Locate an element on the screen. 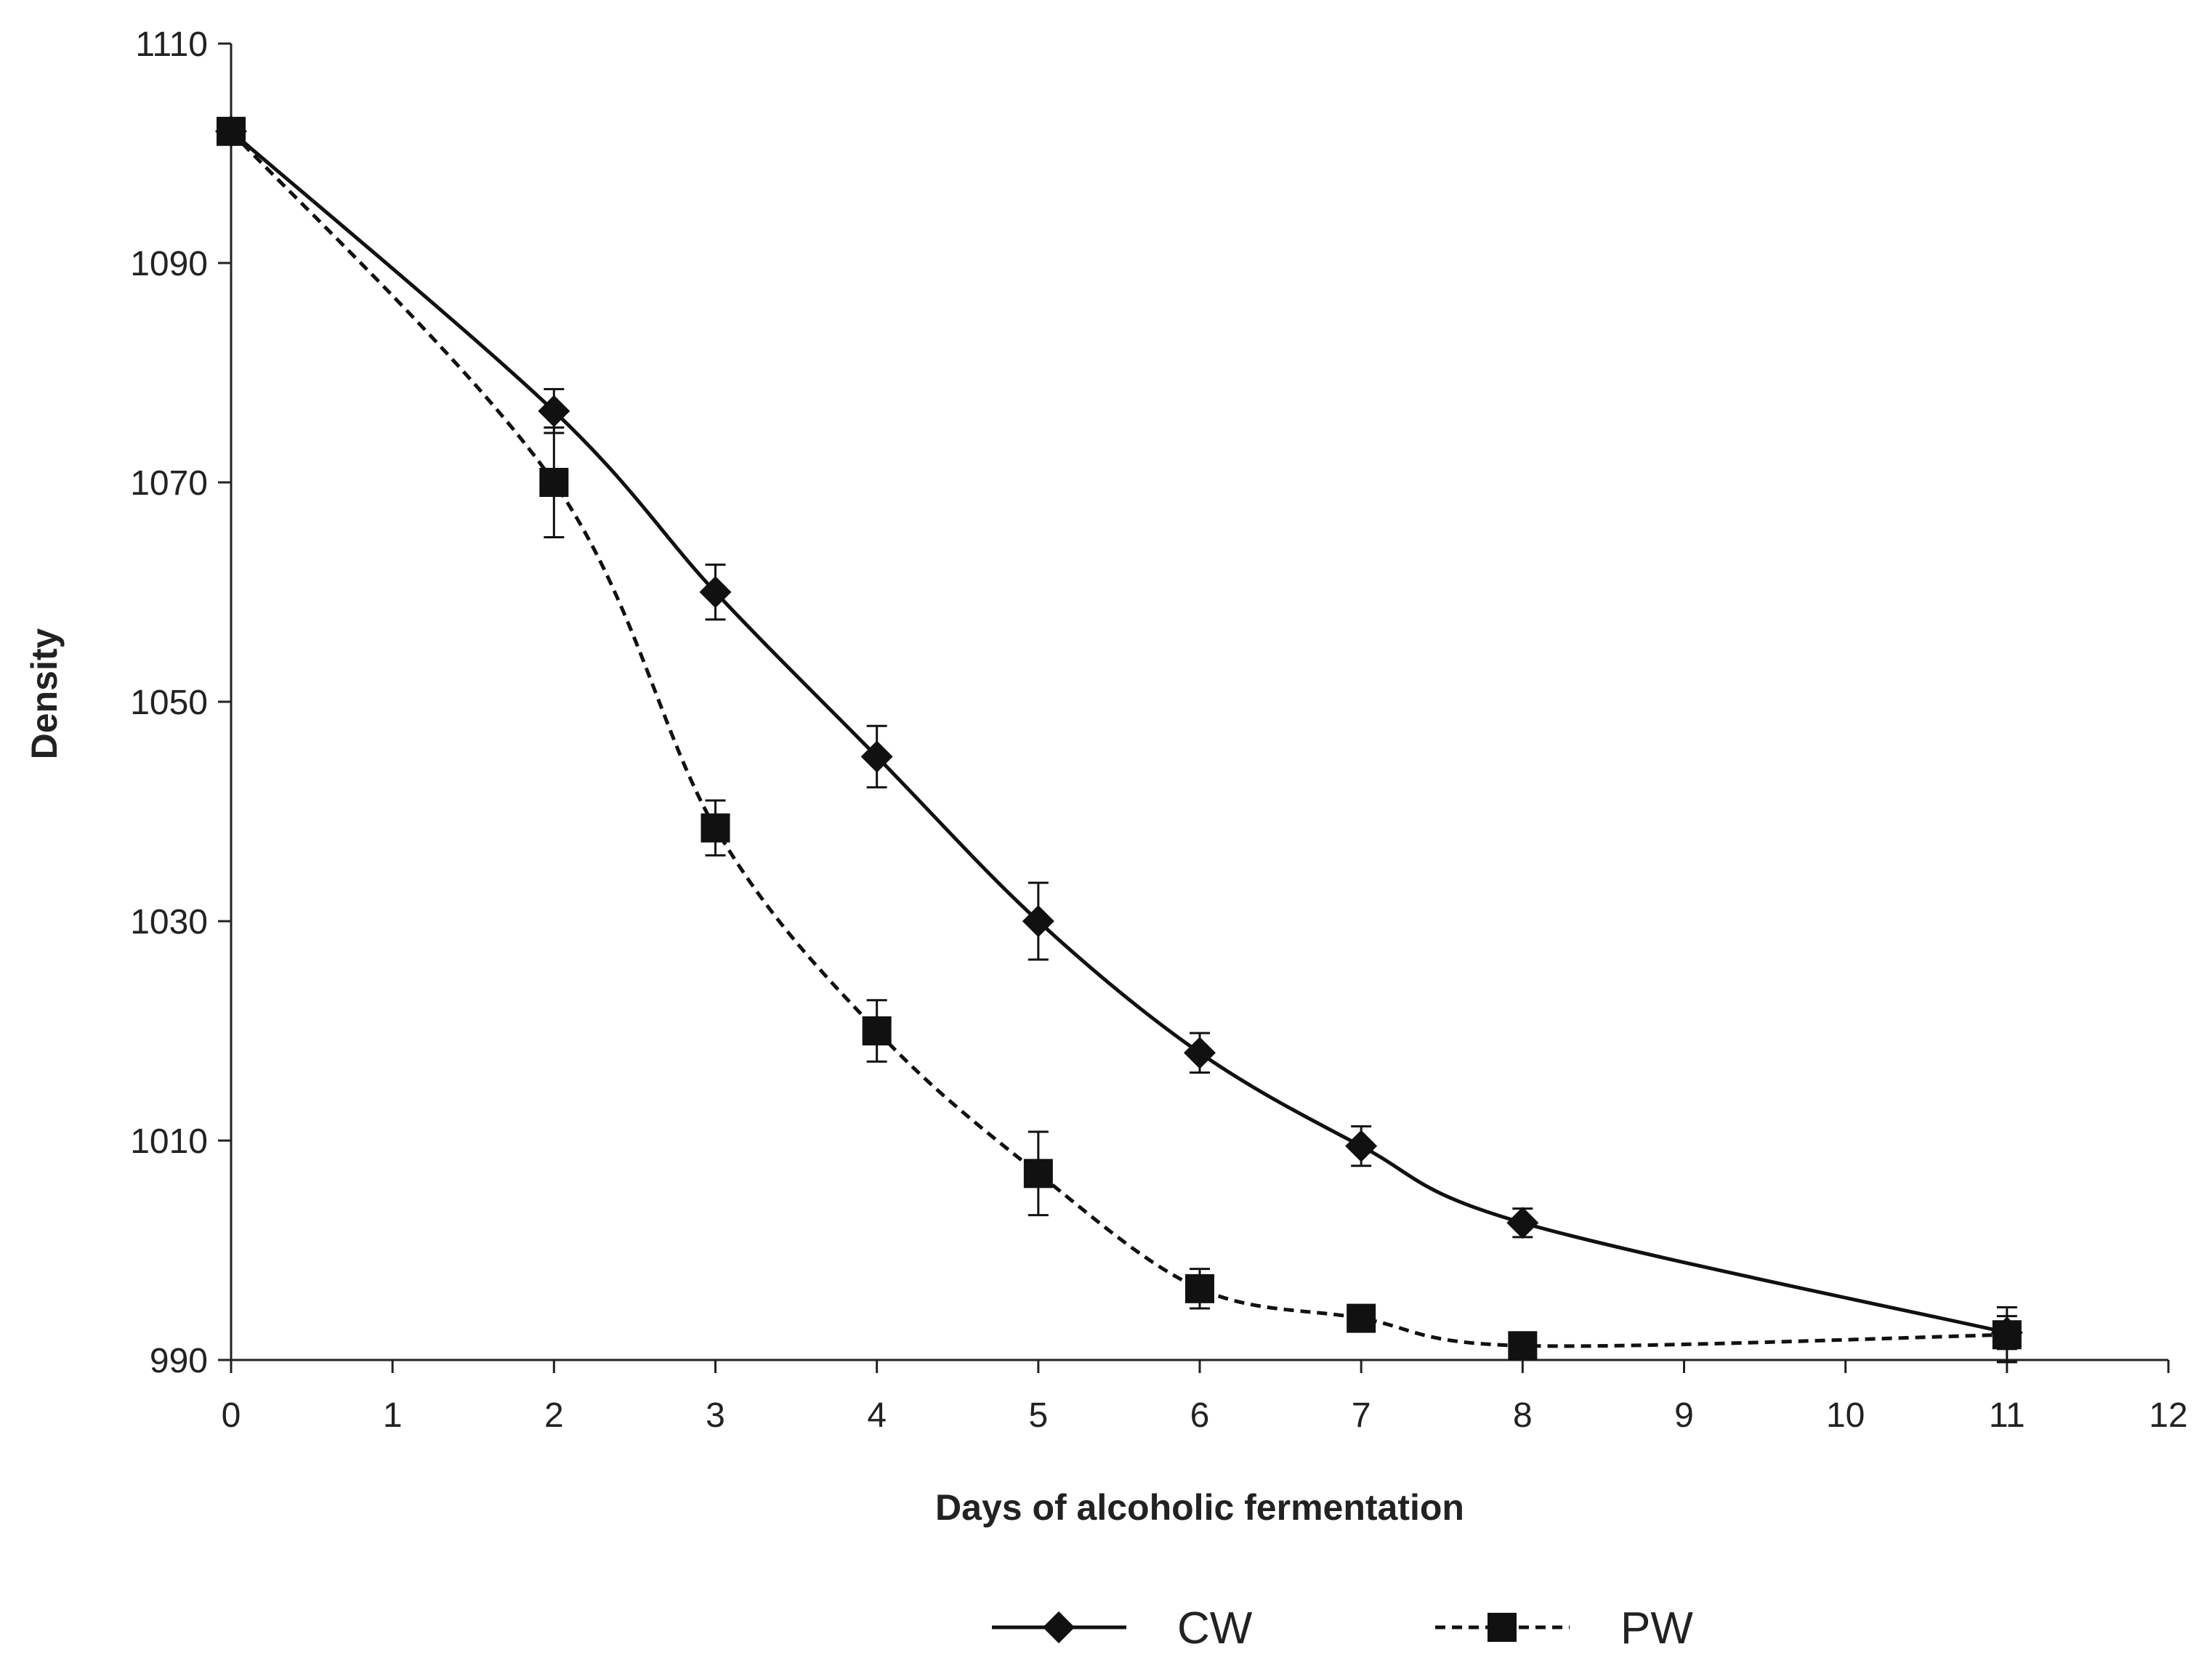 The height and width of the screenshot is (1676, 2212). y-tick-label: 1070 is located at coordinates (169, 483).